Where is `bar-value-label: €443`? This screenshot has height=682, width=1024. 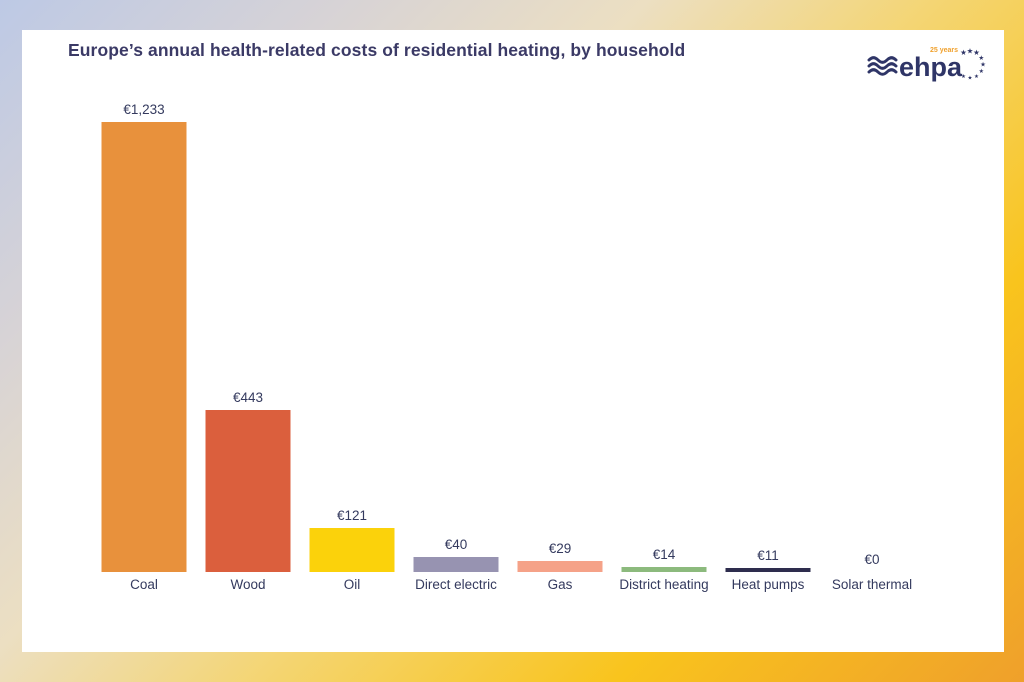 bar-value-label: €443 is located at coordinates (248, 398).